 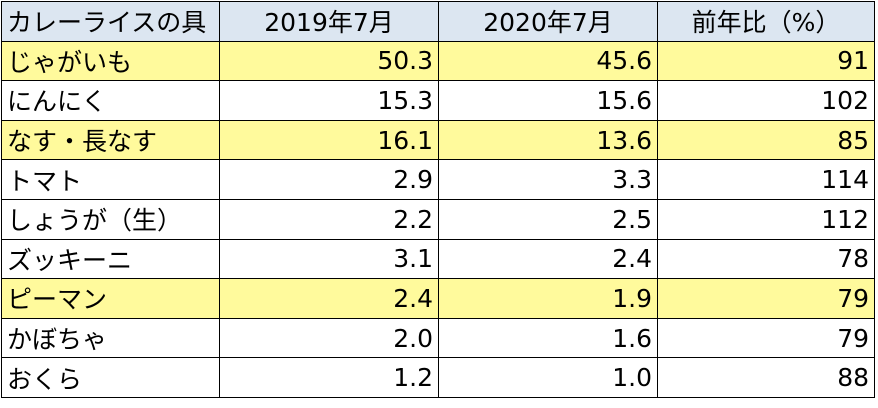 What do you see at coordinates (329, 100) in the screenshot?
I see `value-cell: 15.3` at bounding box center [329, 100].